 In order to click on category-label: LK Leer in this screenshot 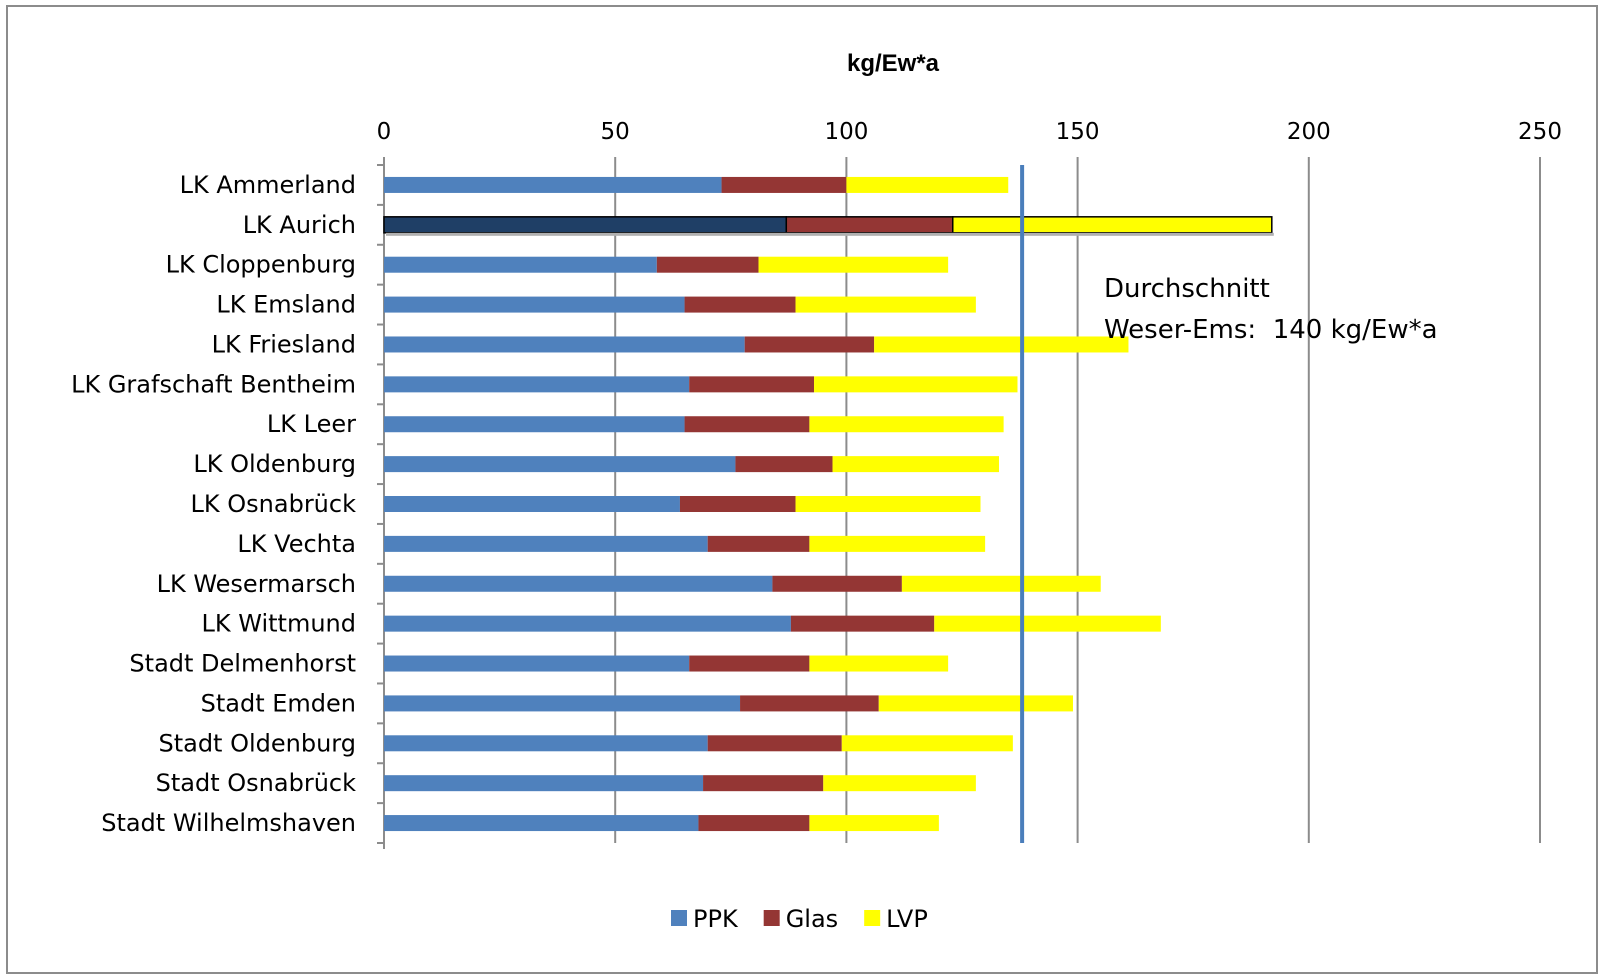, I will do `click(311, 424)`.